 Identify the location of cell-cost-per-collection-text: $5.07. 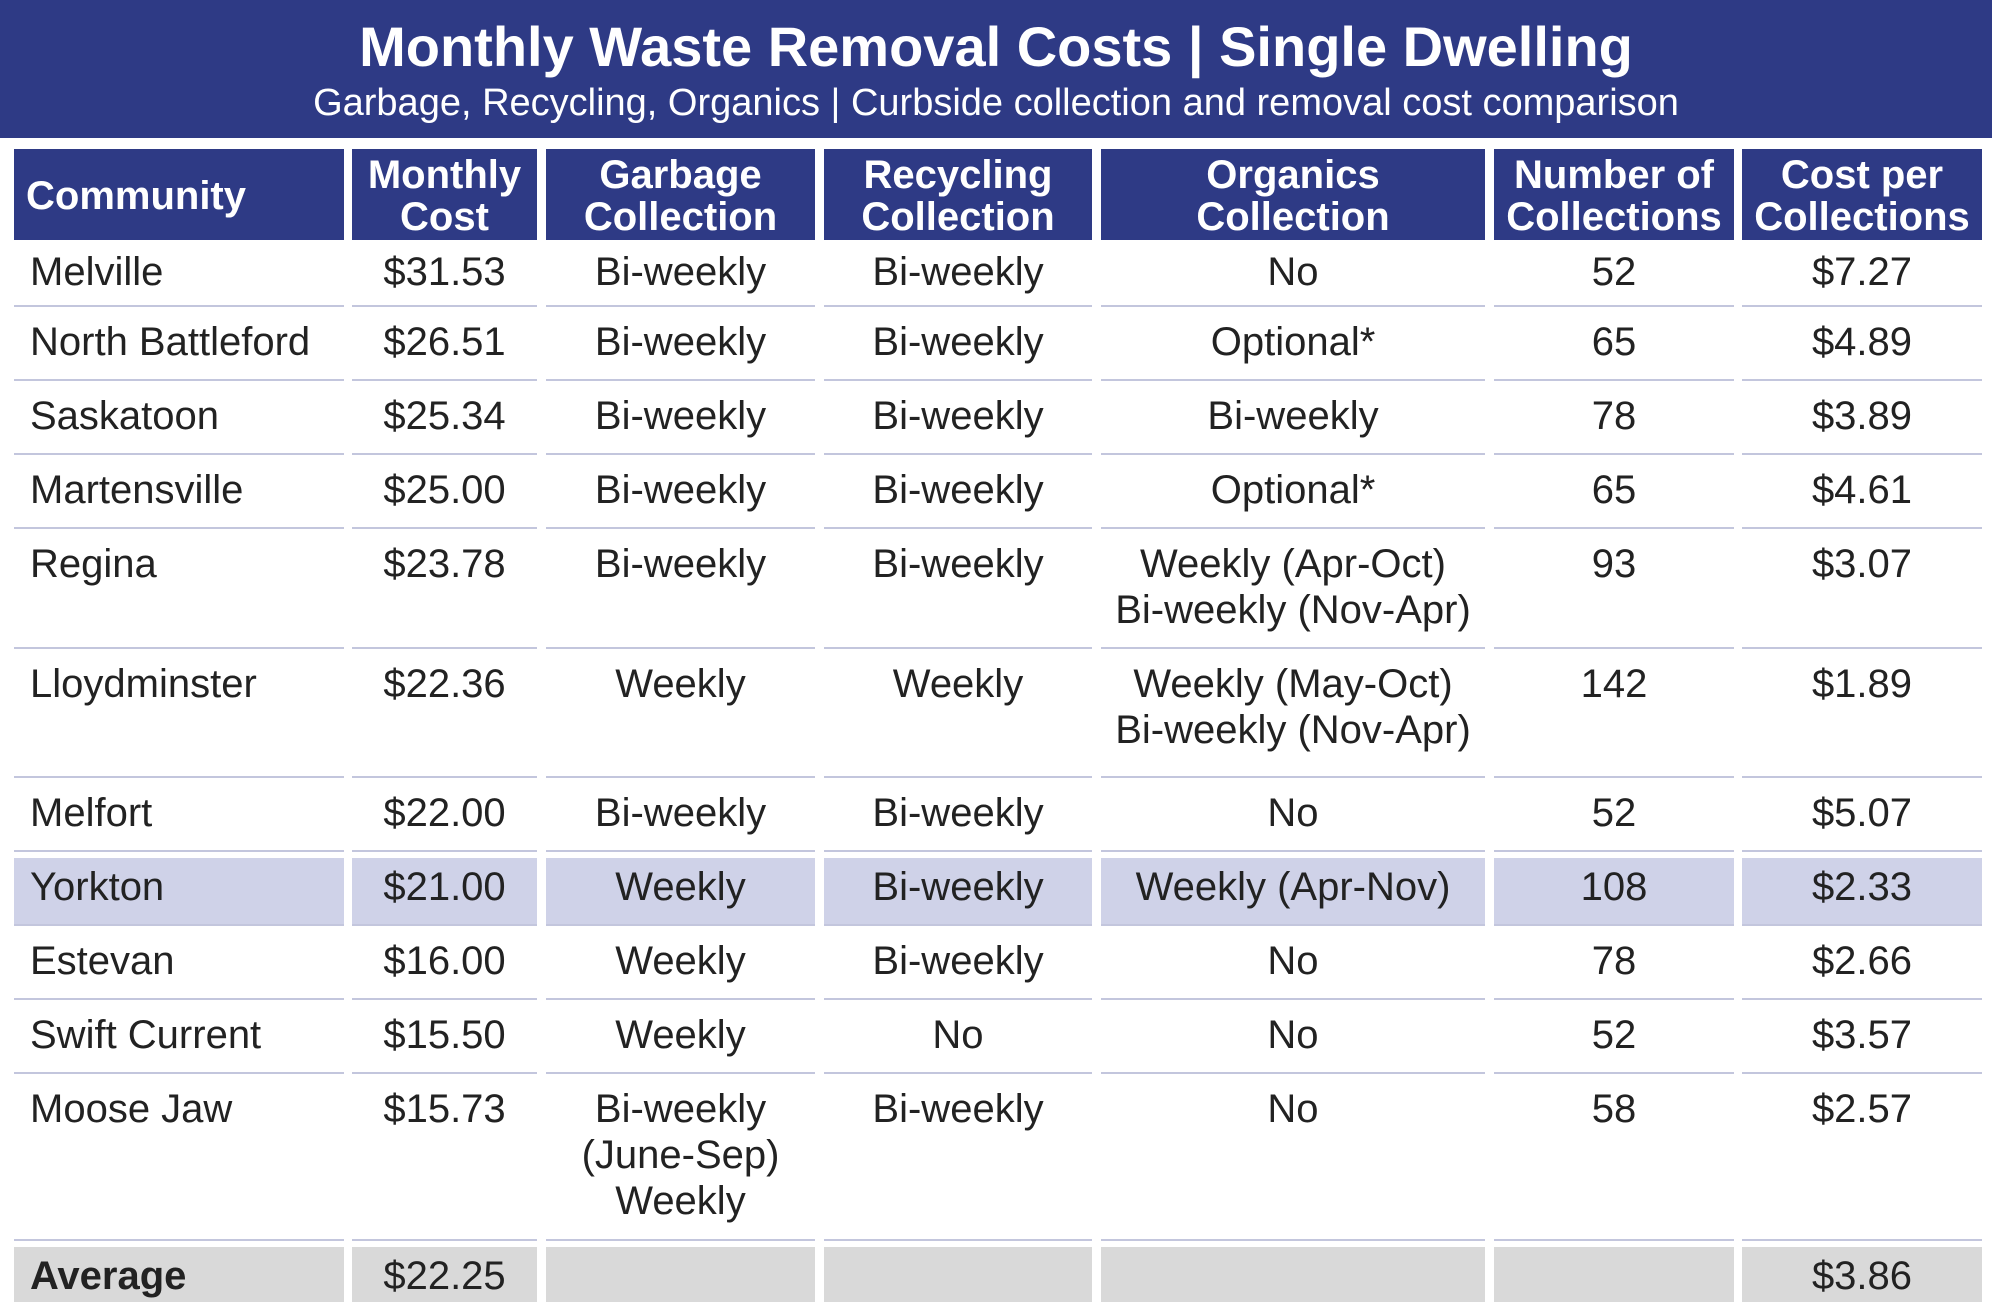
(1862, 813).